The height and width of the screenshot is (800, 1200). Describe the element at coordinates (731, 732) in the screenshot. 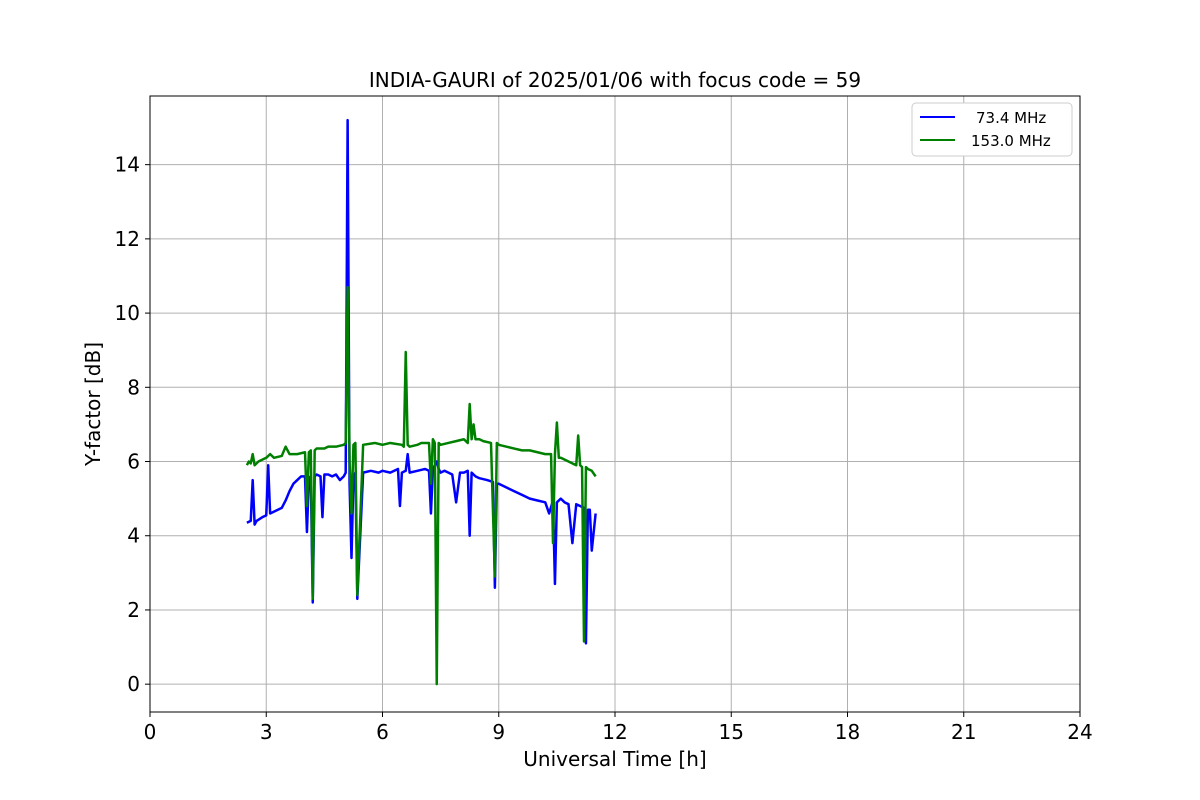

I see `x-tick-label: 15` at that location.